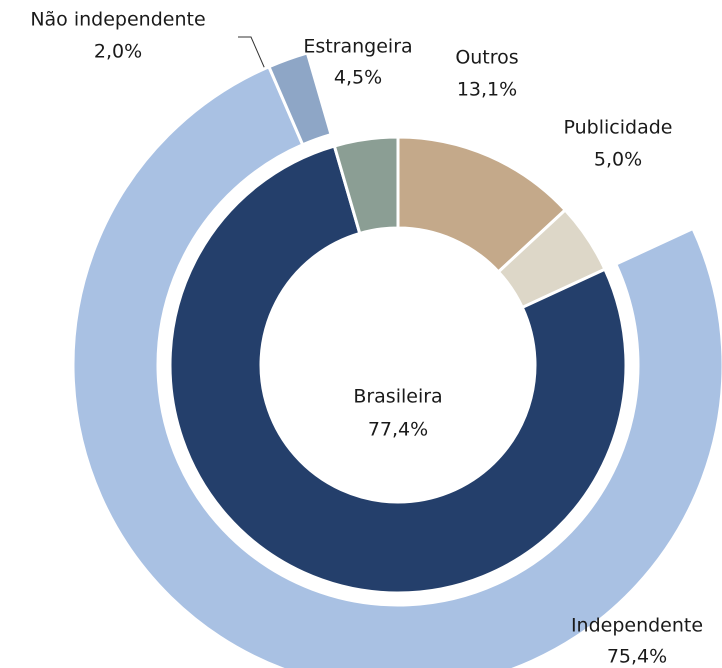  Describe the element at coordinates (118, 52) in the screenshot. I see `segment-value-label: 2,0%` at that location.